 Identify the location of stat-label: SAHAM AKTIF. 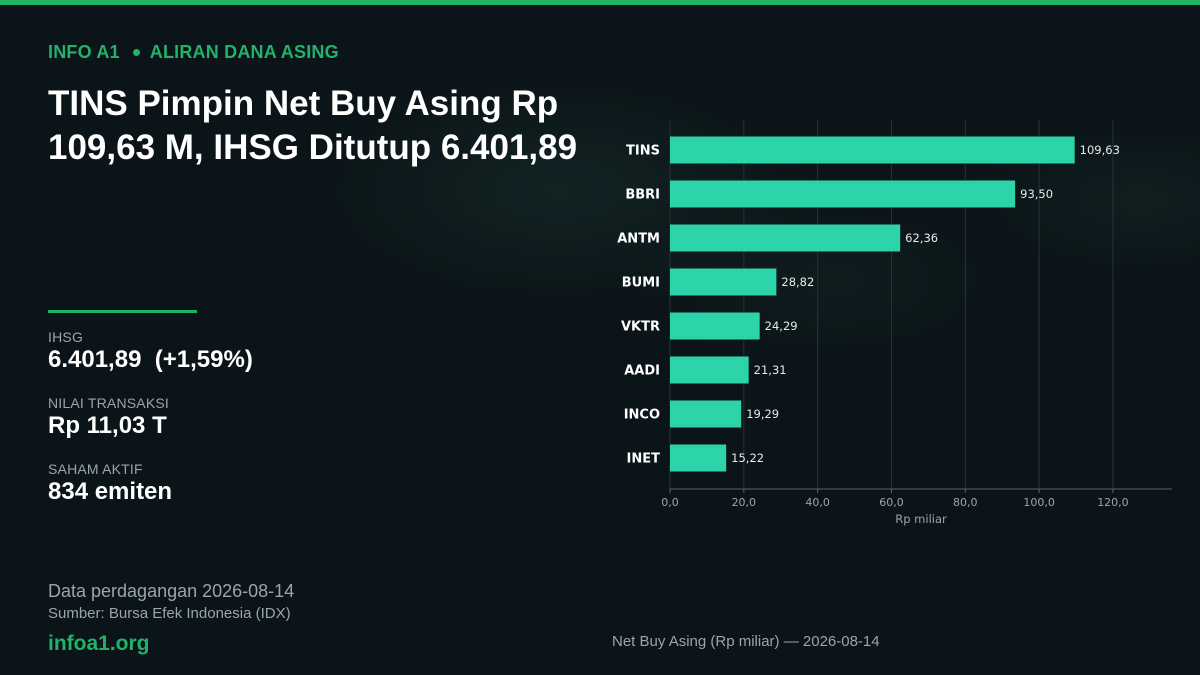
(95, 469).